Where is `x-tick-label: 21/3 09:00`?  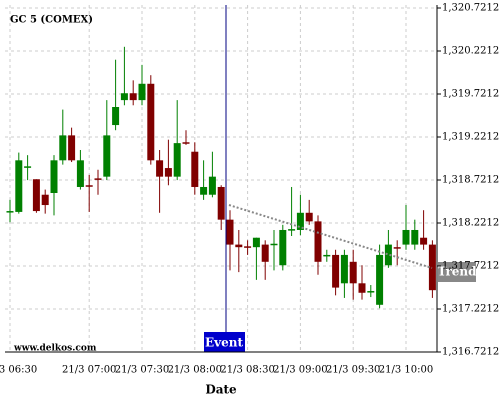 x-tick-label: 21/3 09:00 is located at coordinates (300, 370).